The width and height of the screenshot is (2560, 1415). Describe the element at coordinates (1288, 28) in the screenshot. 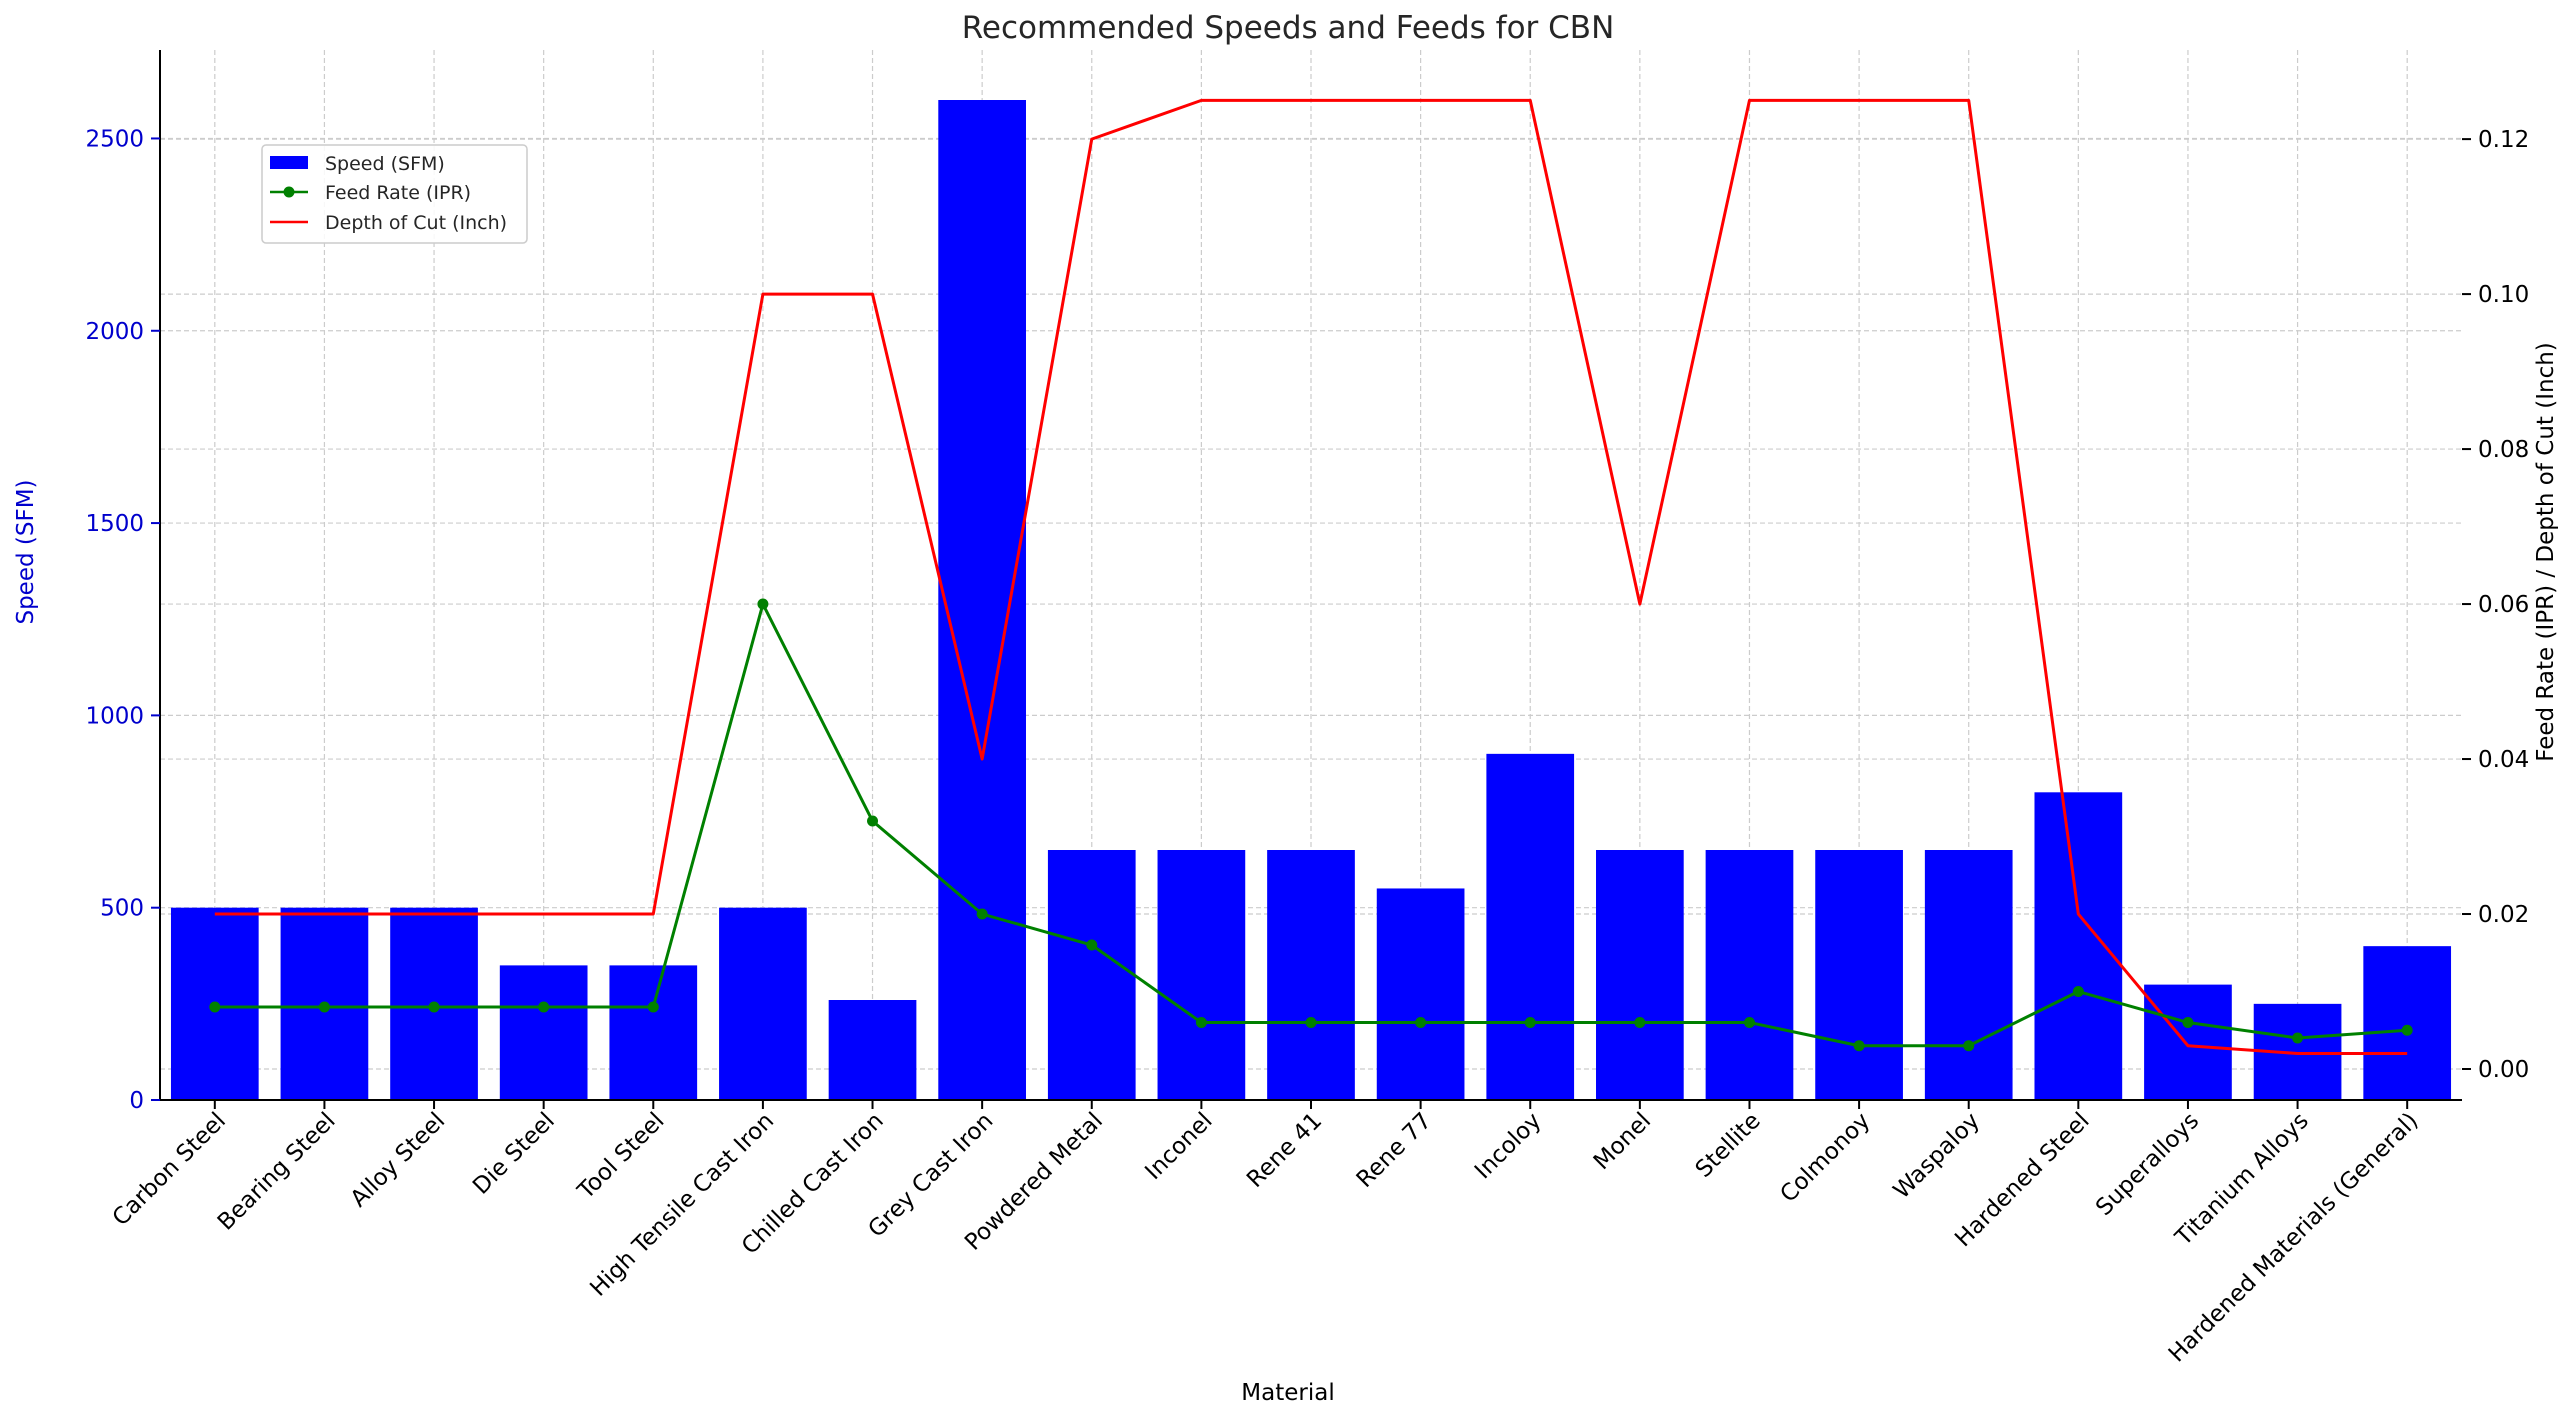

I see `chart-title: Recommended Speeds and Feeds for CBN` at that location.